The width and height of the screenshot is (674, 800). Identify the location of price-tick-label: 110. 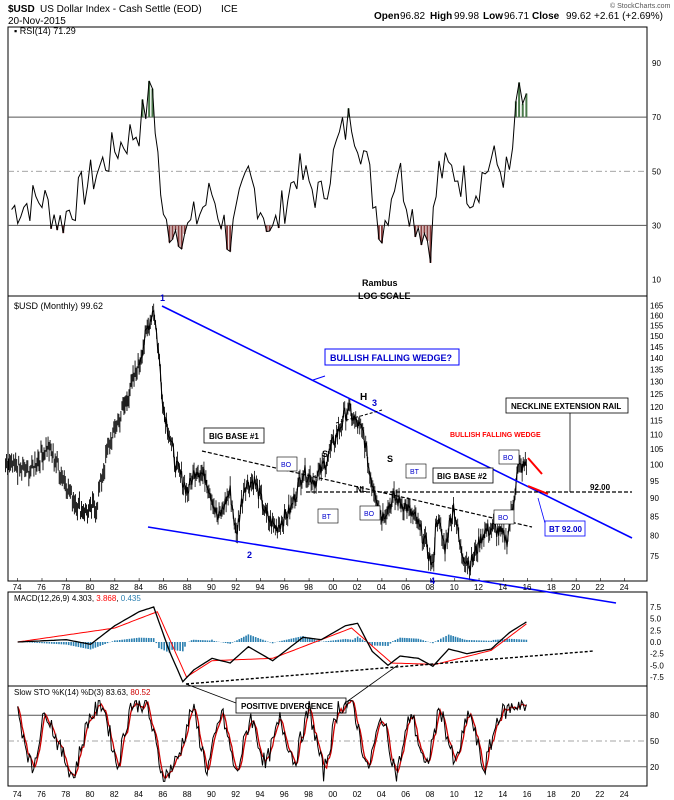
(656, 434).